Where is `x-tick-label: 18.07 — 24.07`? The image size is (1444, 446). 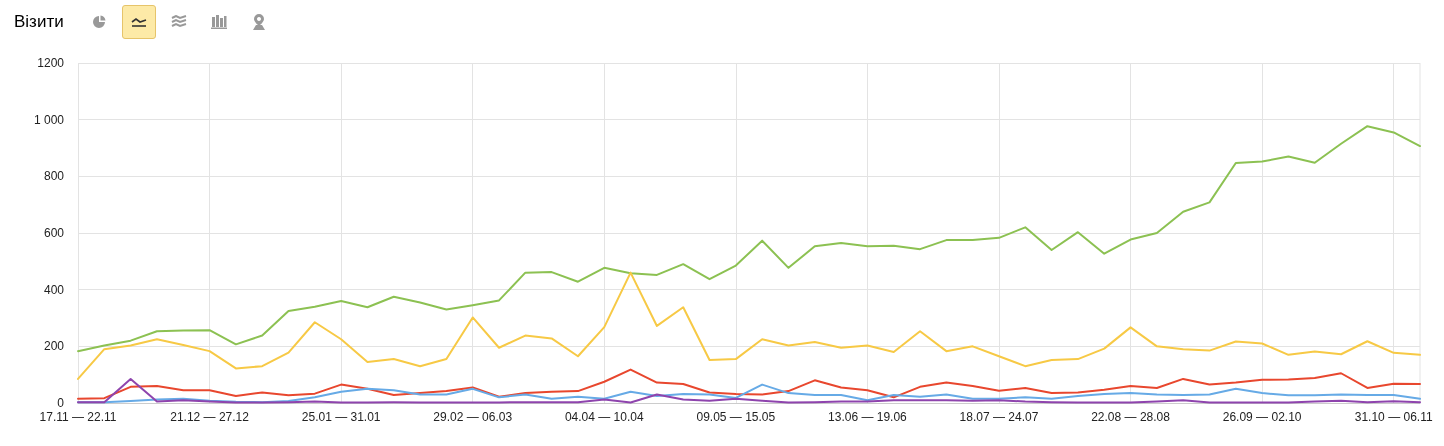 x-tick-label: 18.07 — 24.07 is located at coordinates (999, 417).